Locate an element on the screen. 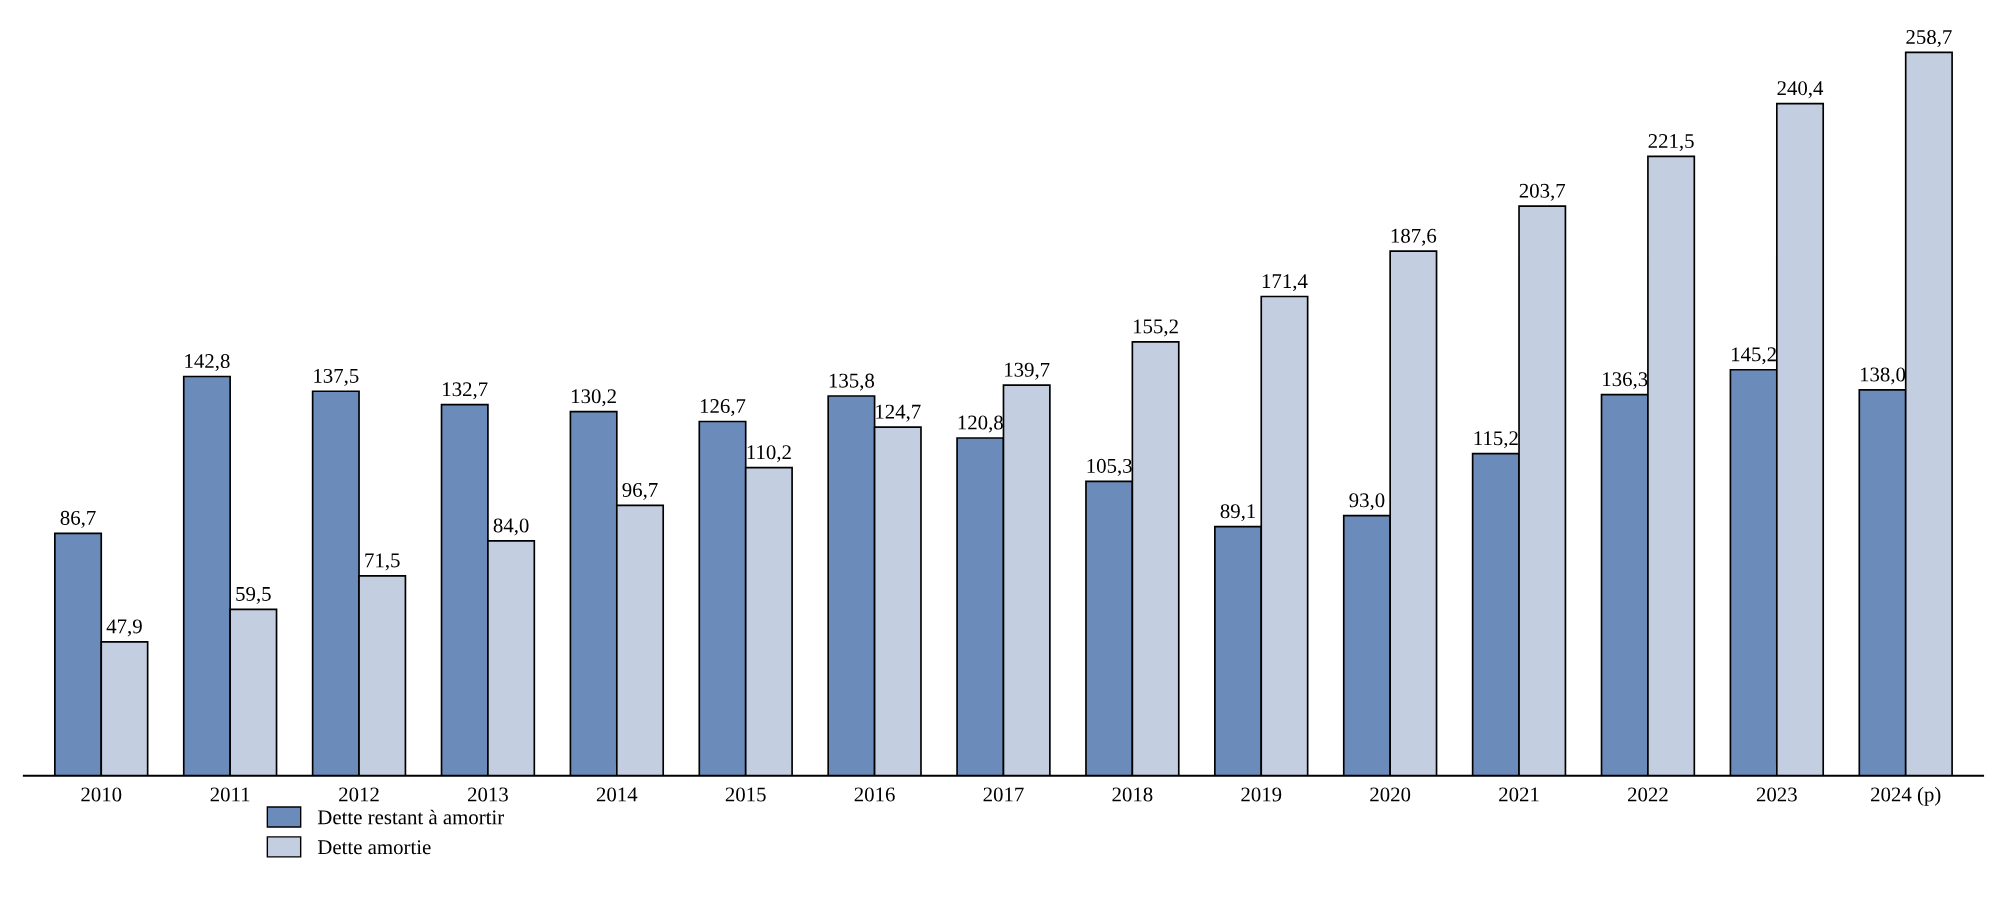  data-label: 145,2 is located at coordinates (1754, 356).